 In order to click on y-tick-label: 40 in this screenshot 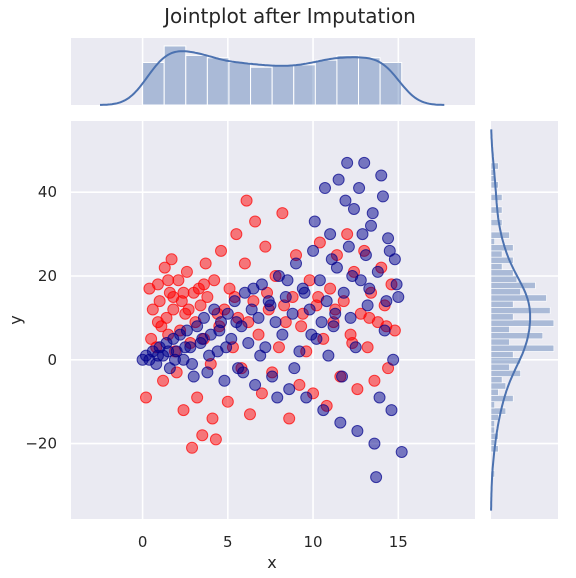, I will do `click(47, 192)`.